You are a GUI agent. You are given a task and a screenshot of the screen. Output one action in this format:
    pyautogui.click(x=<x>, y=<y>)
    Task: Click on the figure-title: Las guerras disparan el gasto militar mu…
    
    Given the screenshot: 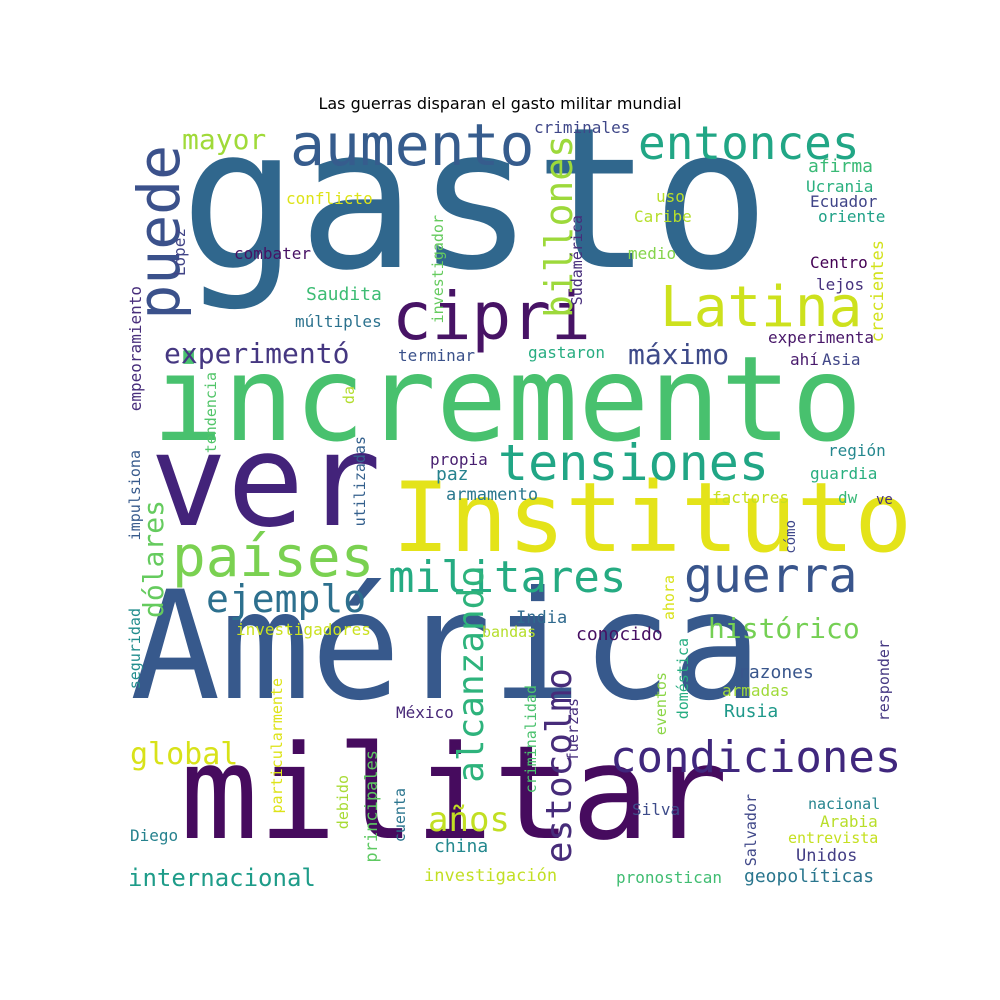 What is the action you would take?
    pyautogui.click(x=500, y=103)
    